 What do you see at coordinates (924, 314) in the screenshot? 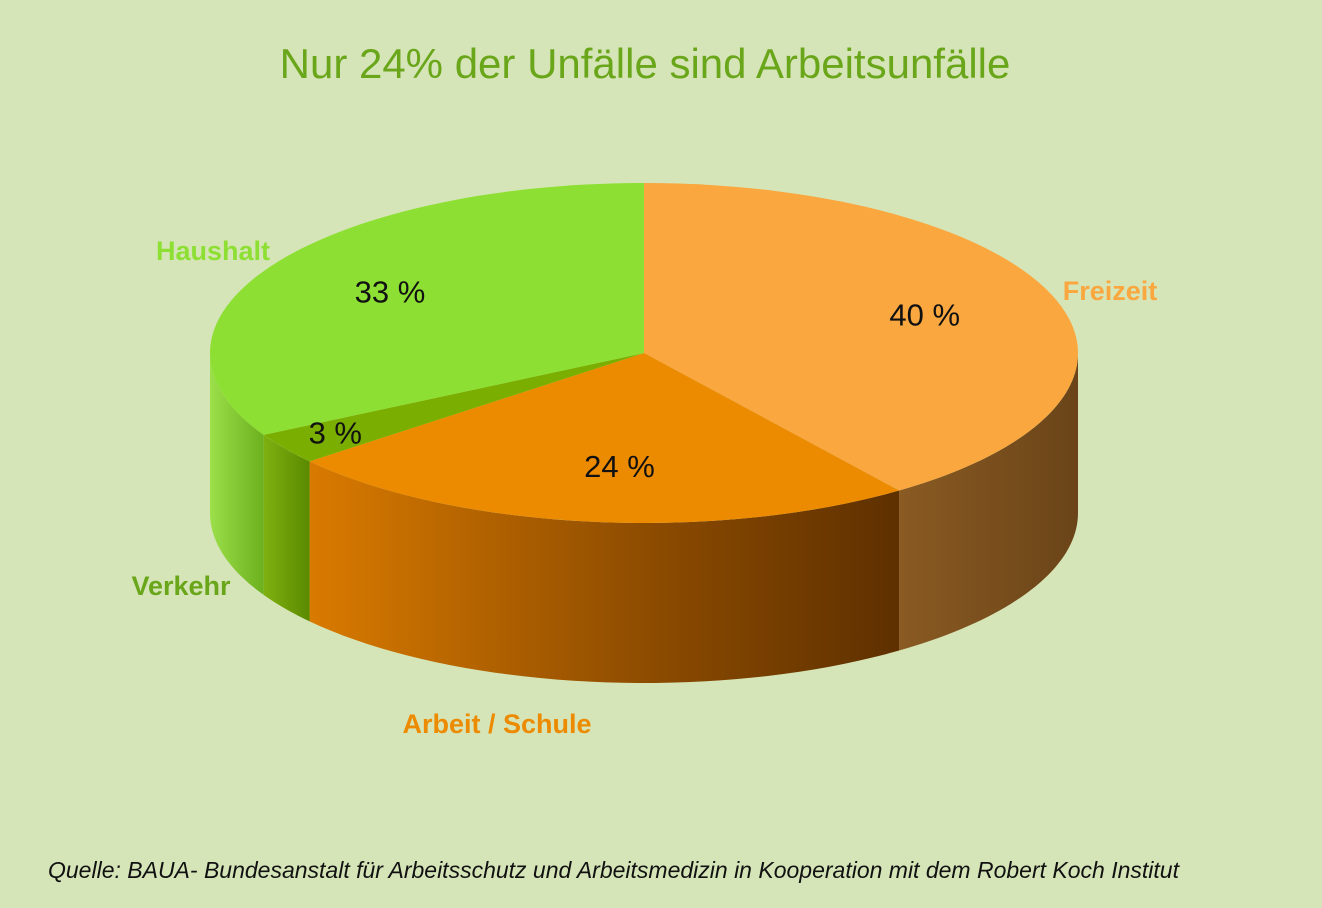
I see `value-label: 40 %` at bounding box center [924, 314].